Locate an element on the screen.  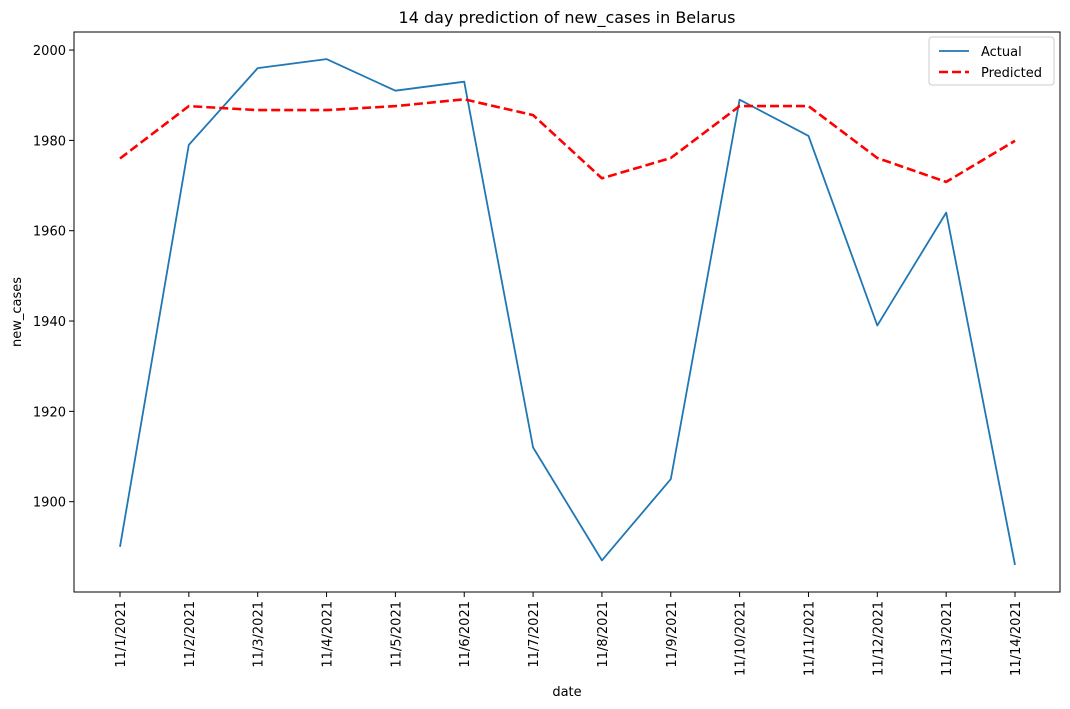
x-tick-label: 11/13/2021 is located at coordinates (947, 638).